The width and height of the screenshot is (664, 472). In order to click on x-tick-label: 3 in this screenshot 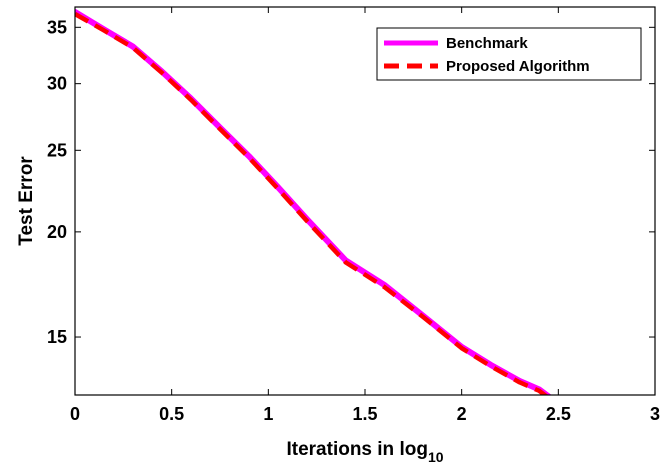, I will do `click(655, 414)`.